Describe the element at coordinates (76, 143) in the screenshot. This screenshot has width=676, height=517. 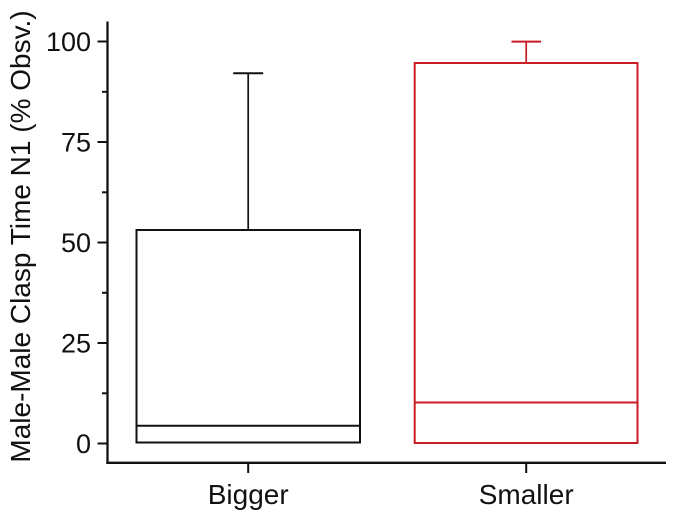
I see `svg-text: 75` at that location.